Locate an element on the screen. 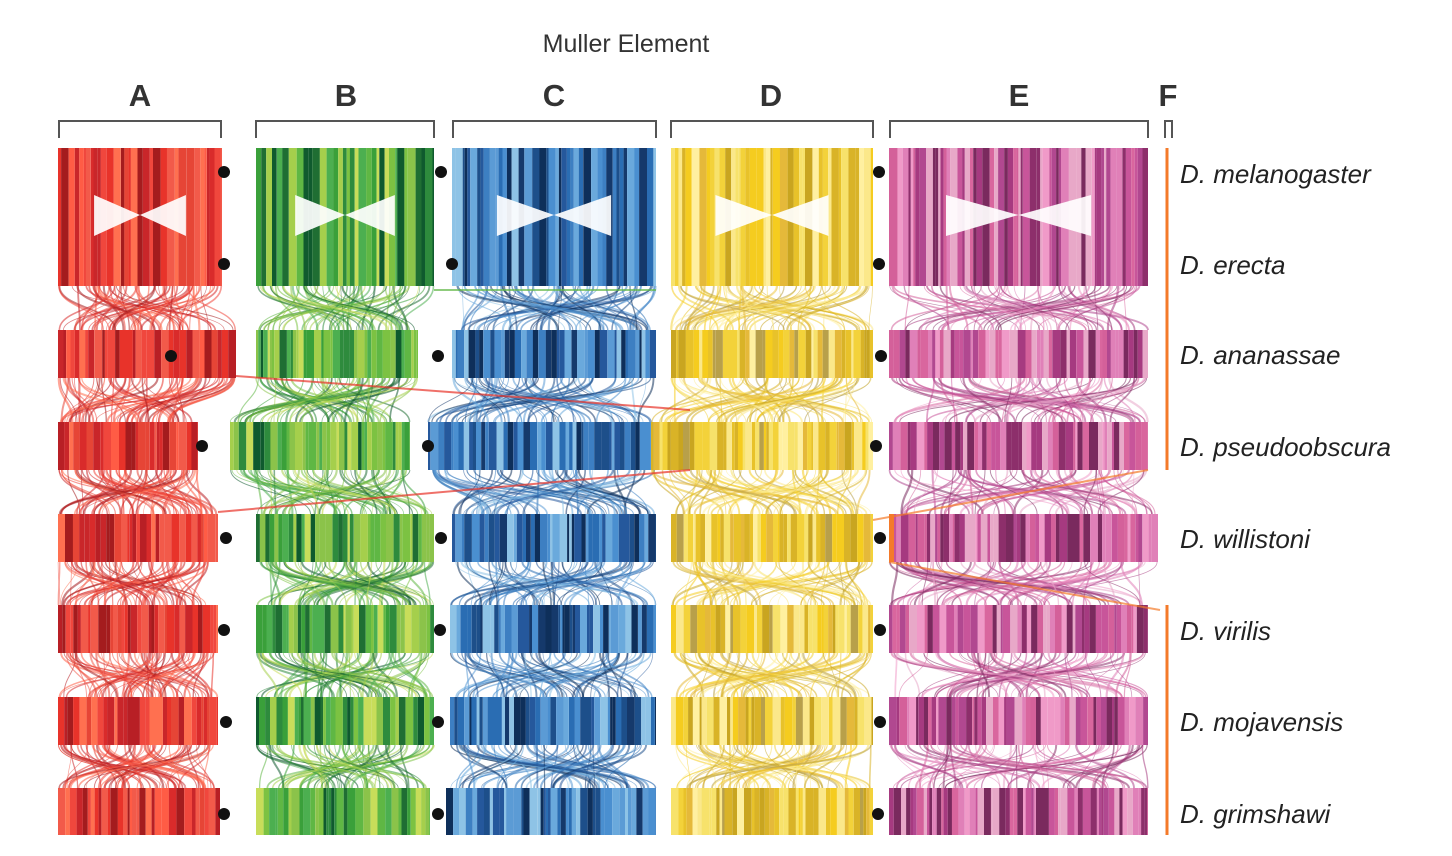 The image size is (1452, 856). centromere-dot is located at coordinates (878, 814).